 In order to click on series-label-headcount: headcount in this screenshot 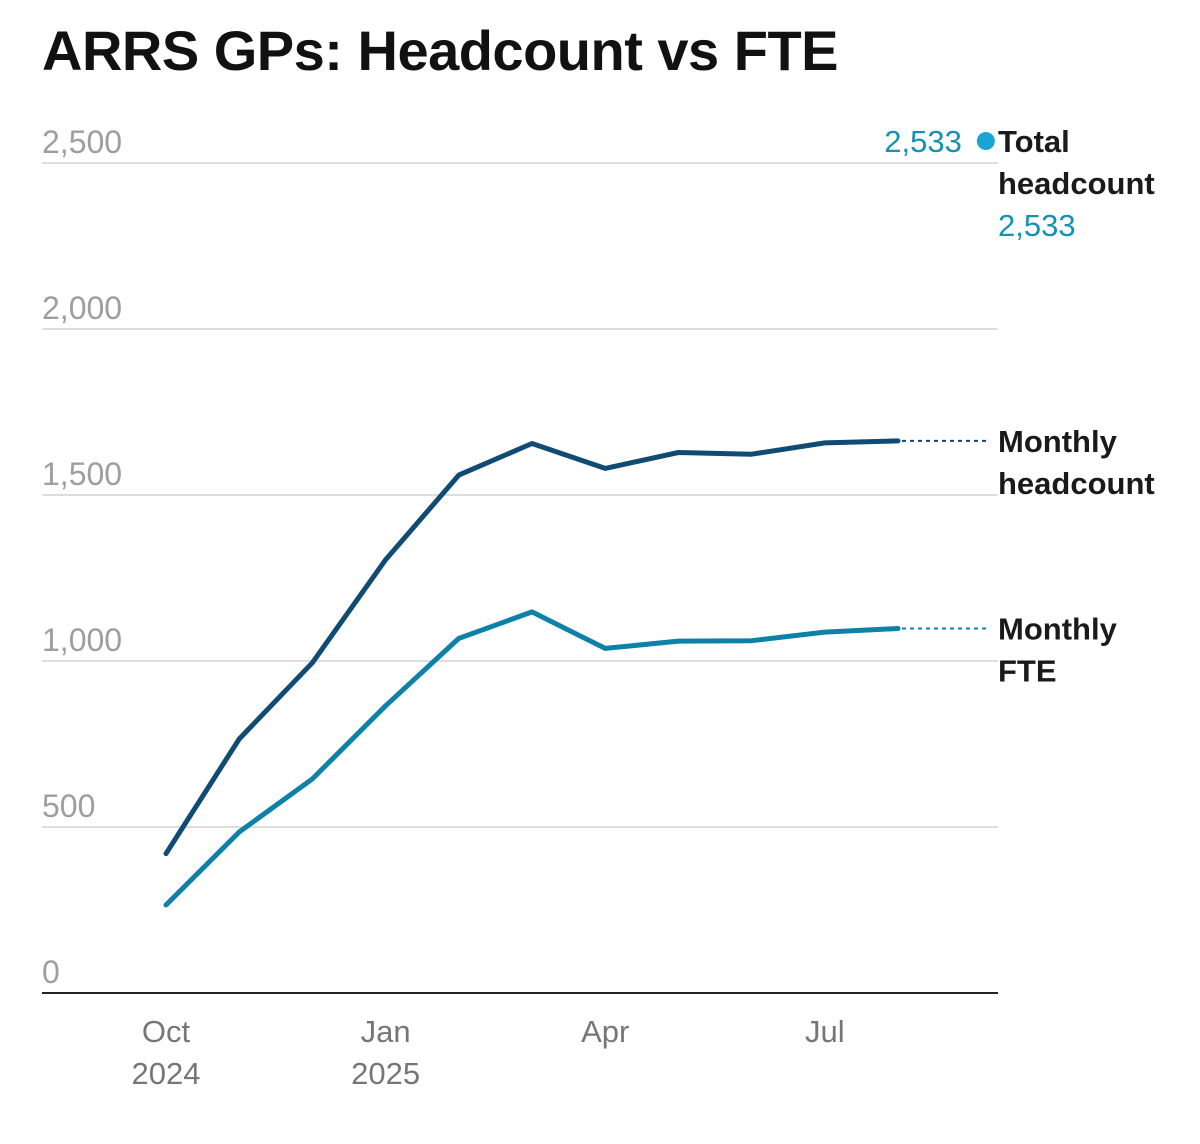, I will do `click(1076, 483)`.